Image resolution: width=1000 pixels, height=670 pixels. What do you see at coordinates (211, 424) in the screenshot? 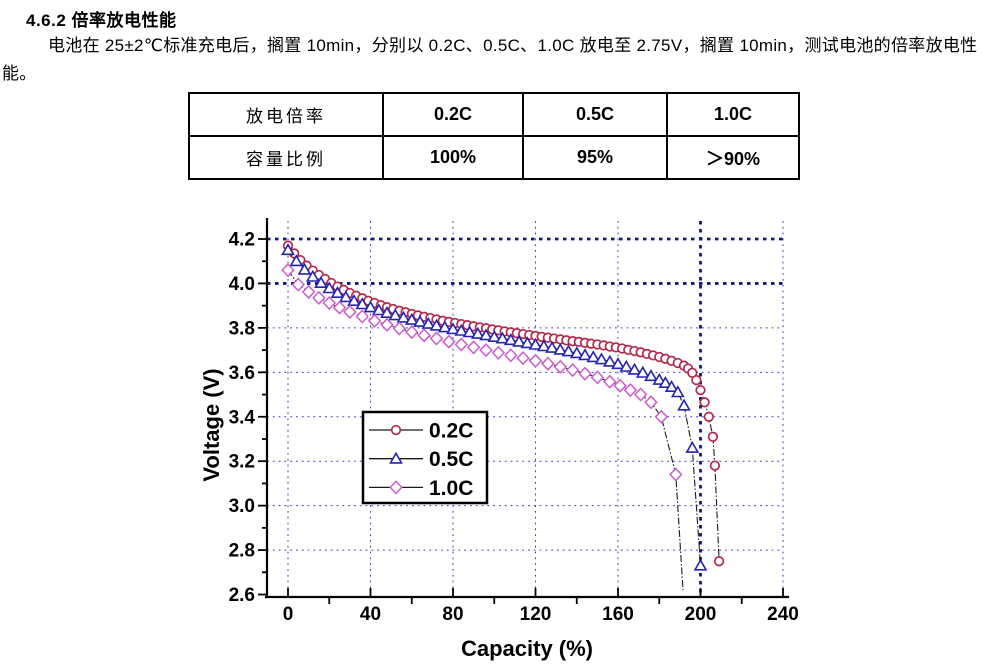
I see `y-axis-title: Voltage (V)` at bounding box center [211, 424].